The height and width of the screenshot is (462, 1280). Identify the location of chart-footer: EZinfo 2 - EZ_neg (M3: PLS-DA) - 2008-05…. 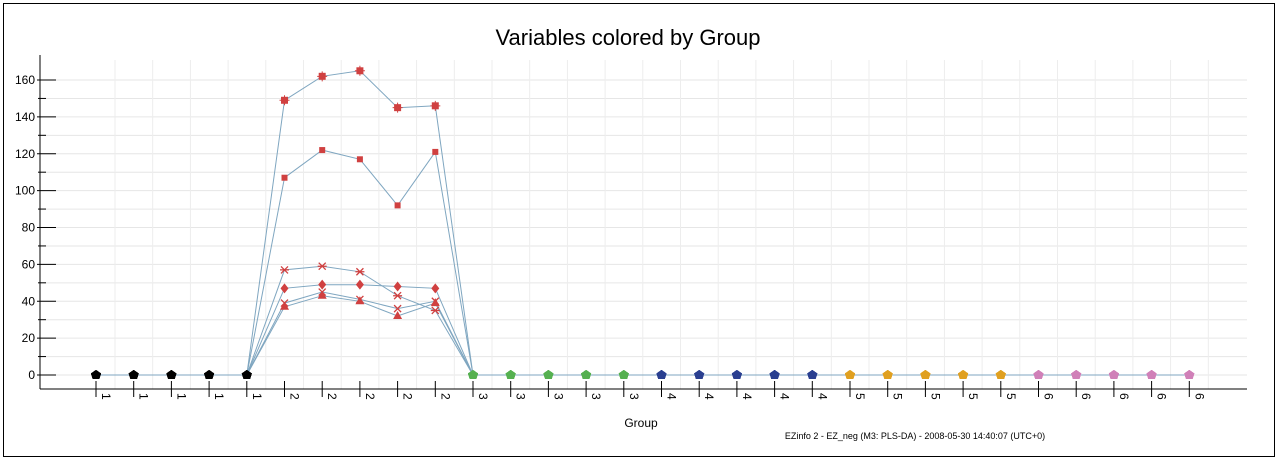
(915, 436).